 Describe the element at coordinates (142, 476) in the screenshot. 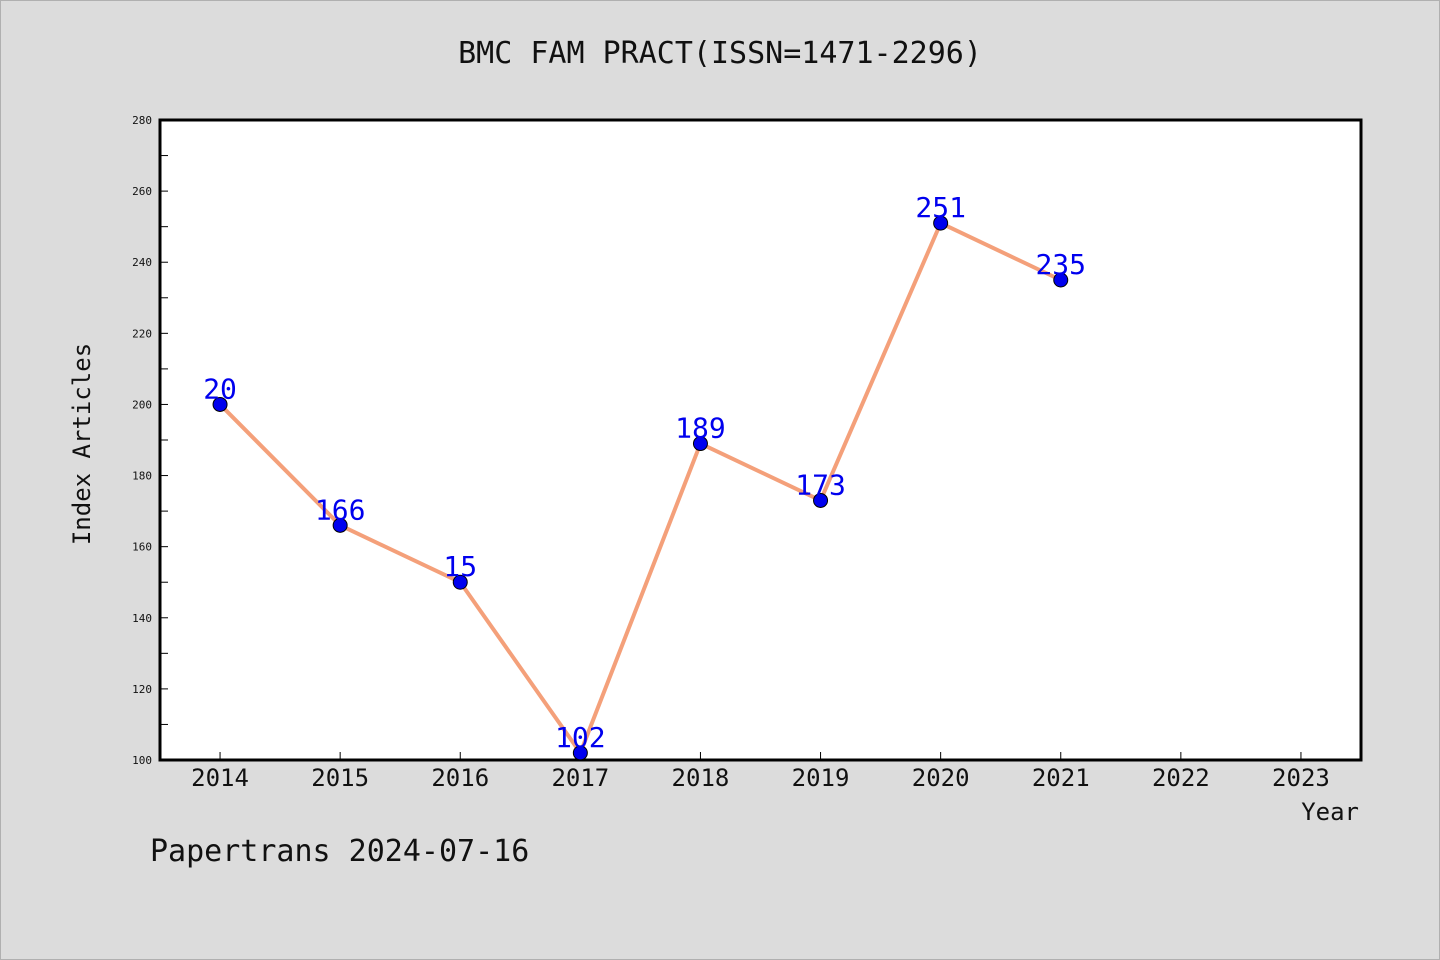

I see `y-tick-label: 180` at that location.